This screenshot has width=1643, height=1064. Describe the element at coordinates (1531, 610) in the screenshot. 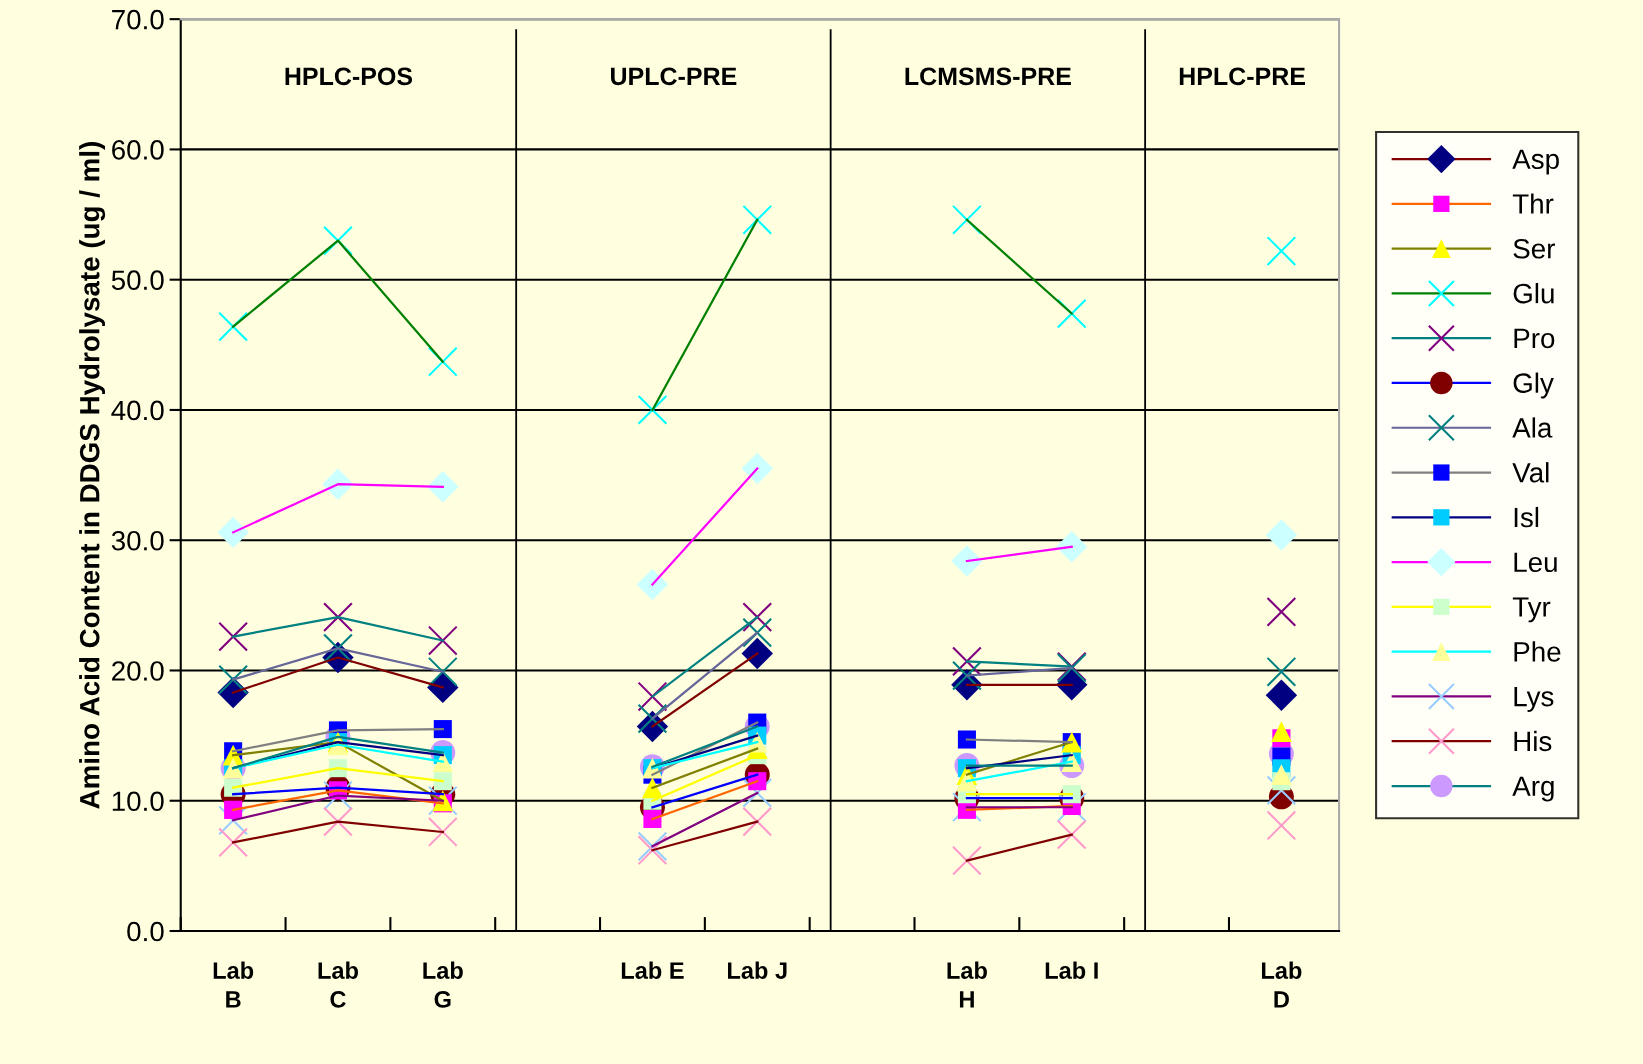

I see `legend-label: Tyr` at that location.